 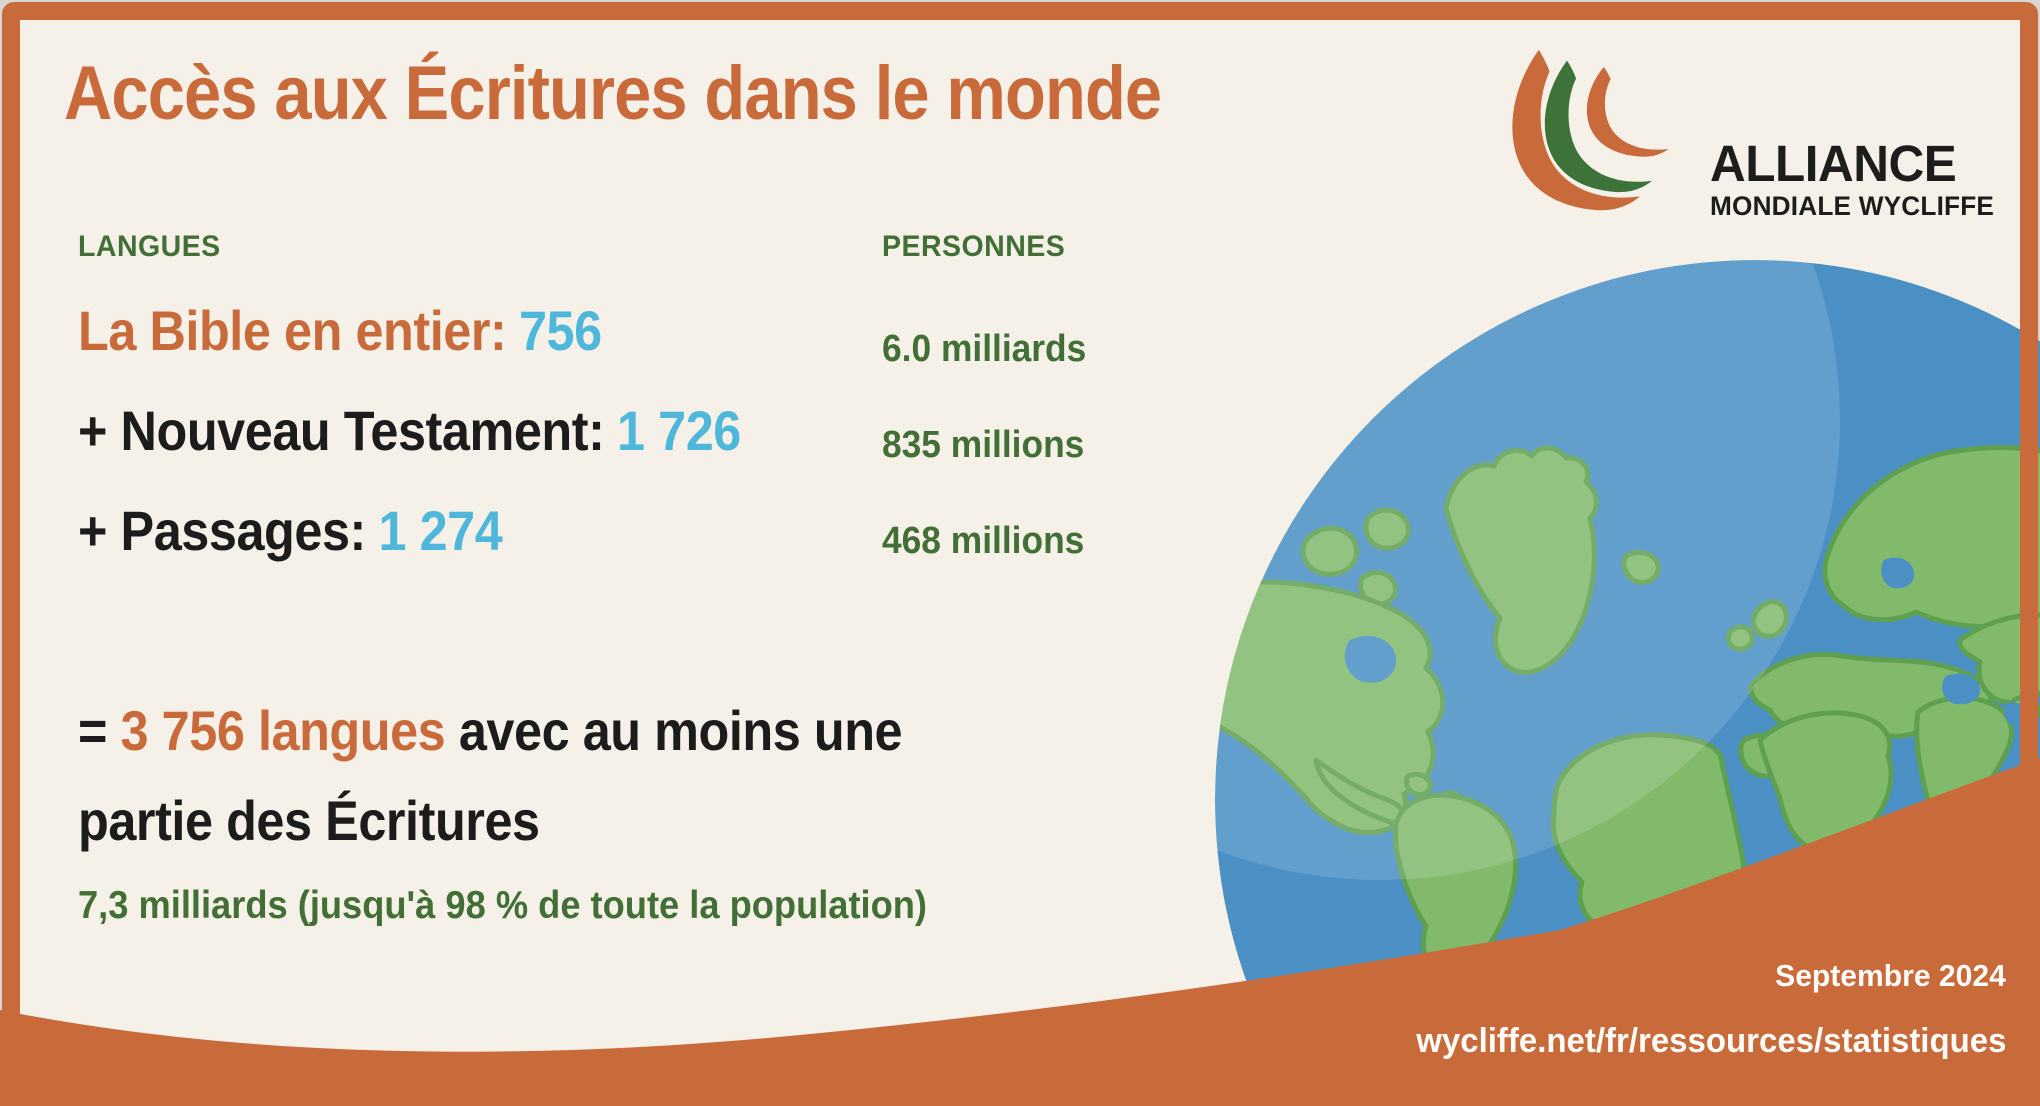 What do you see at coordinates (560, 330) in the screenshot?
I see `stat-languages-count: 756` at bounding box center [560, 330].